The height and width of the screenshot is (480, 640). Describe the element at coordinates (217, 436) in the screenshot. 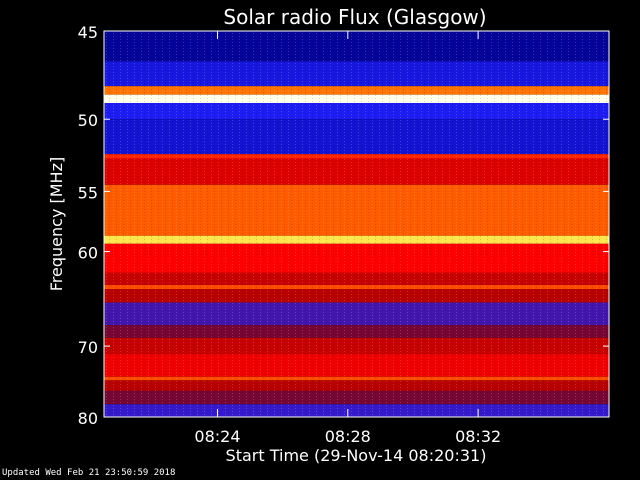

I see `x-tick-label-08:24: 08:24` at that location.